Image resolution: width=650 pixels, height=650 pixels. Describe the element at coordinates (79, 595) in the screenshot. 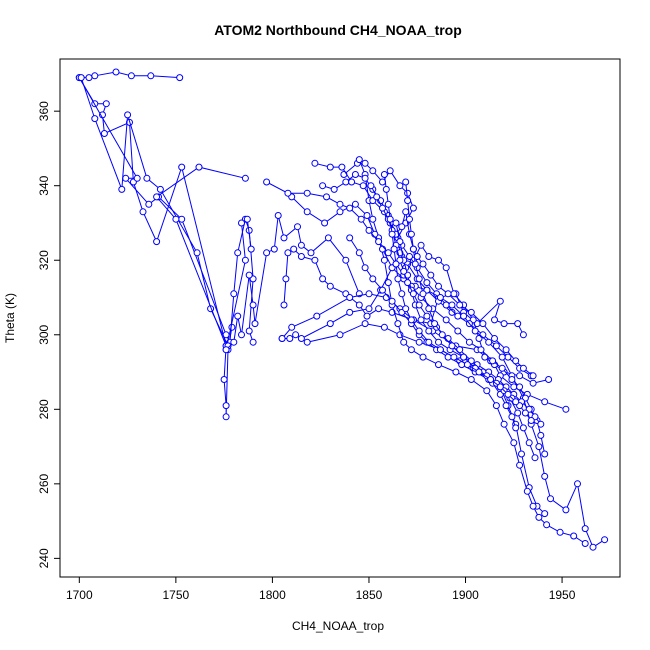

I see `x-tick-label: 1700` at that location.